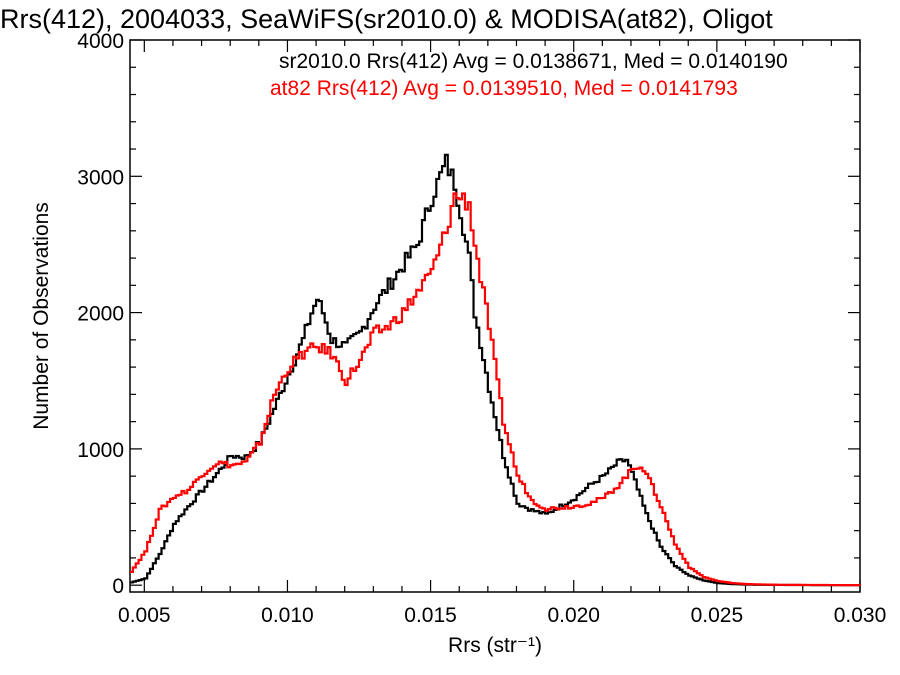 This screenshot has width=900, height=675. What do you see at coordinates (100, 314) in the screenshot?
I see `y-tick-label: 2000` at bounding box center [100, 314].